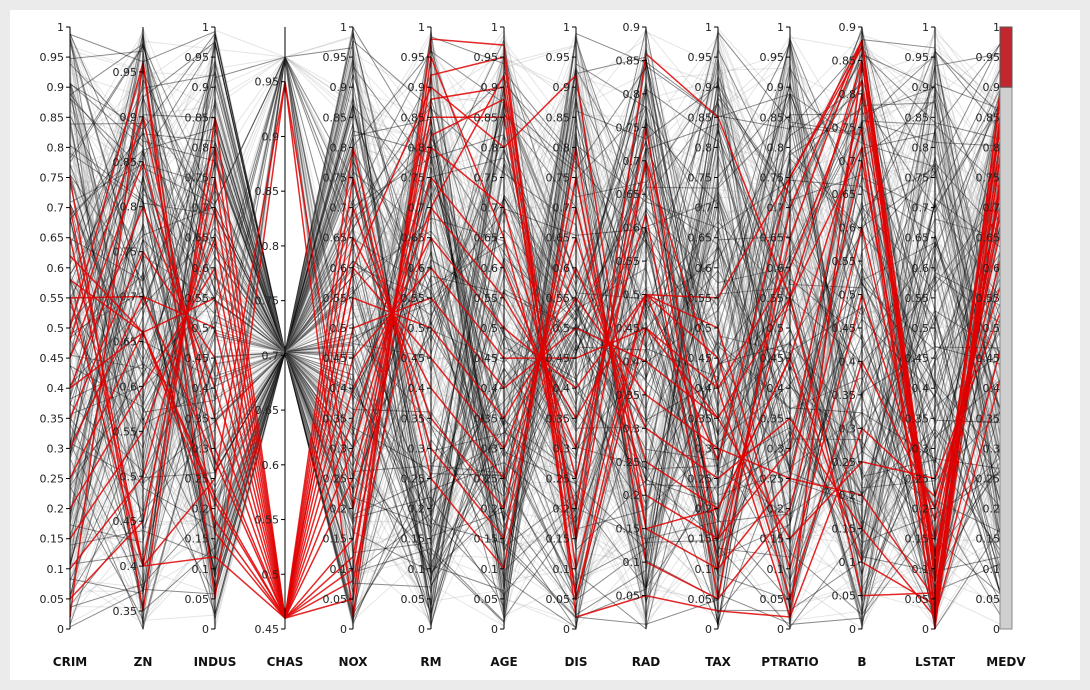 The height and width of the screenshot is (690, 1090). Describe the element at coordinates (1006, 328) in the screenshot. I see `medv-brush-track` at that location.